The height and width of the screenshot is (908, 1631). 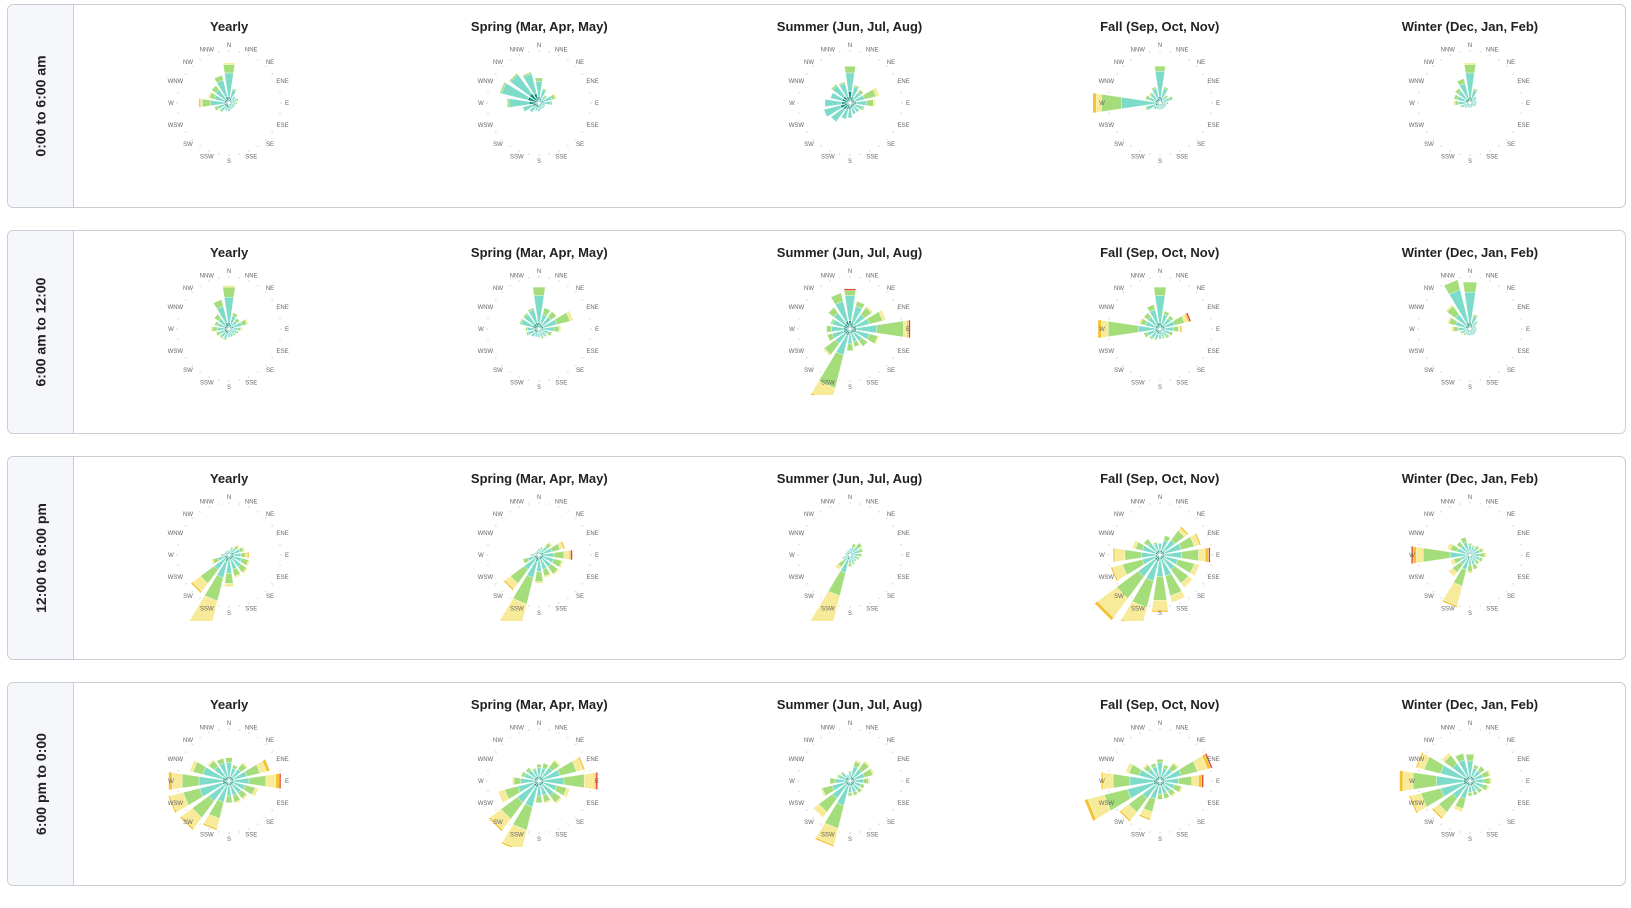 I want to click on direction-label: NE, so click(x=580, y=741).